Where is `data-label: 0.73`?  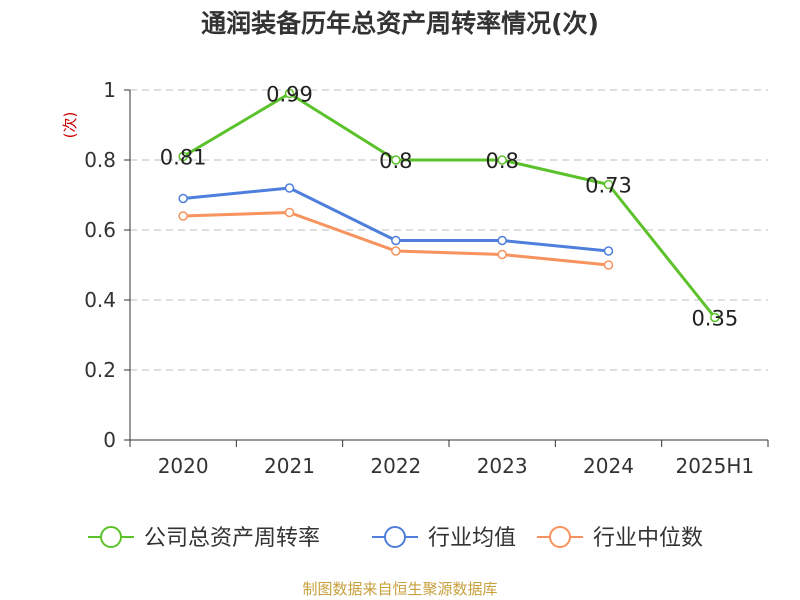 data-label: 0.73 is located at coordinates (608, 186).